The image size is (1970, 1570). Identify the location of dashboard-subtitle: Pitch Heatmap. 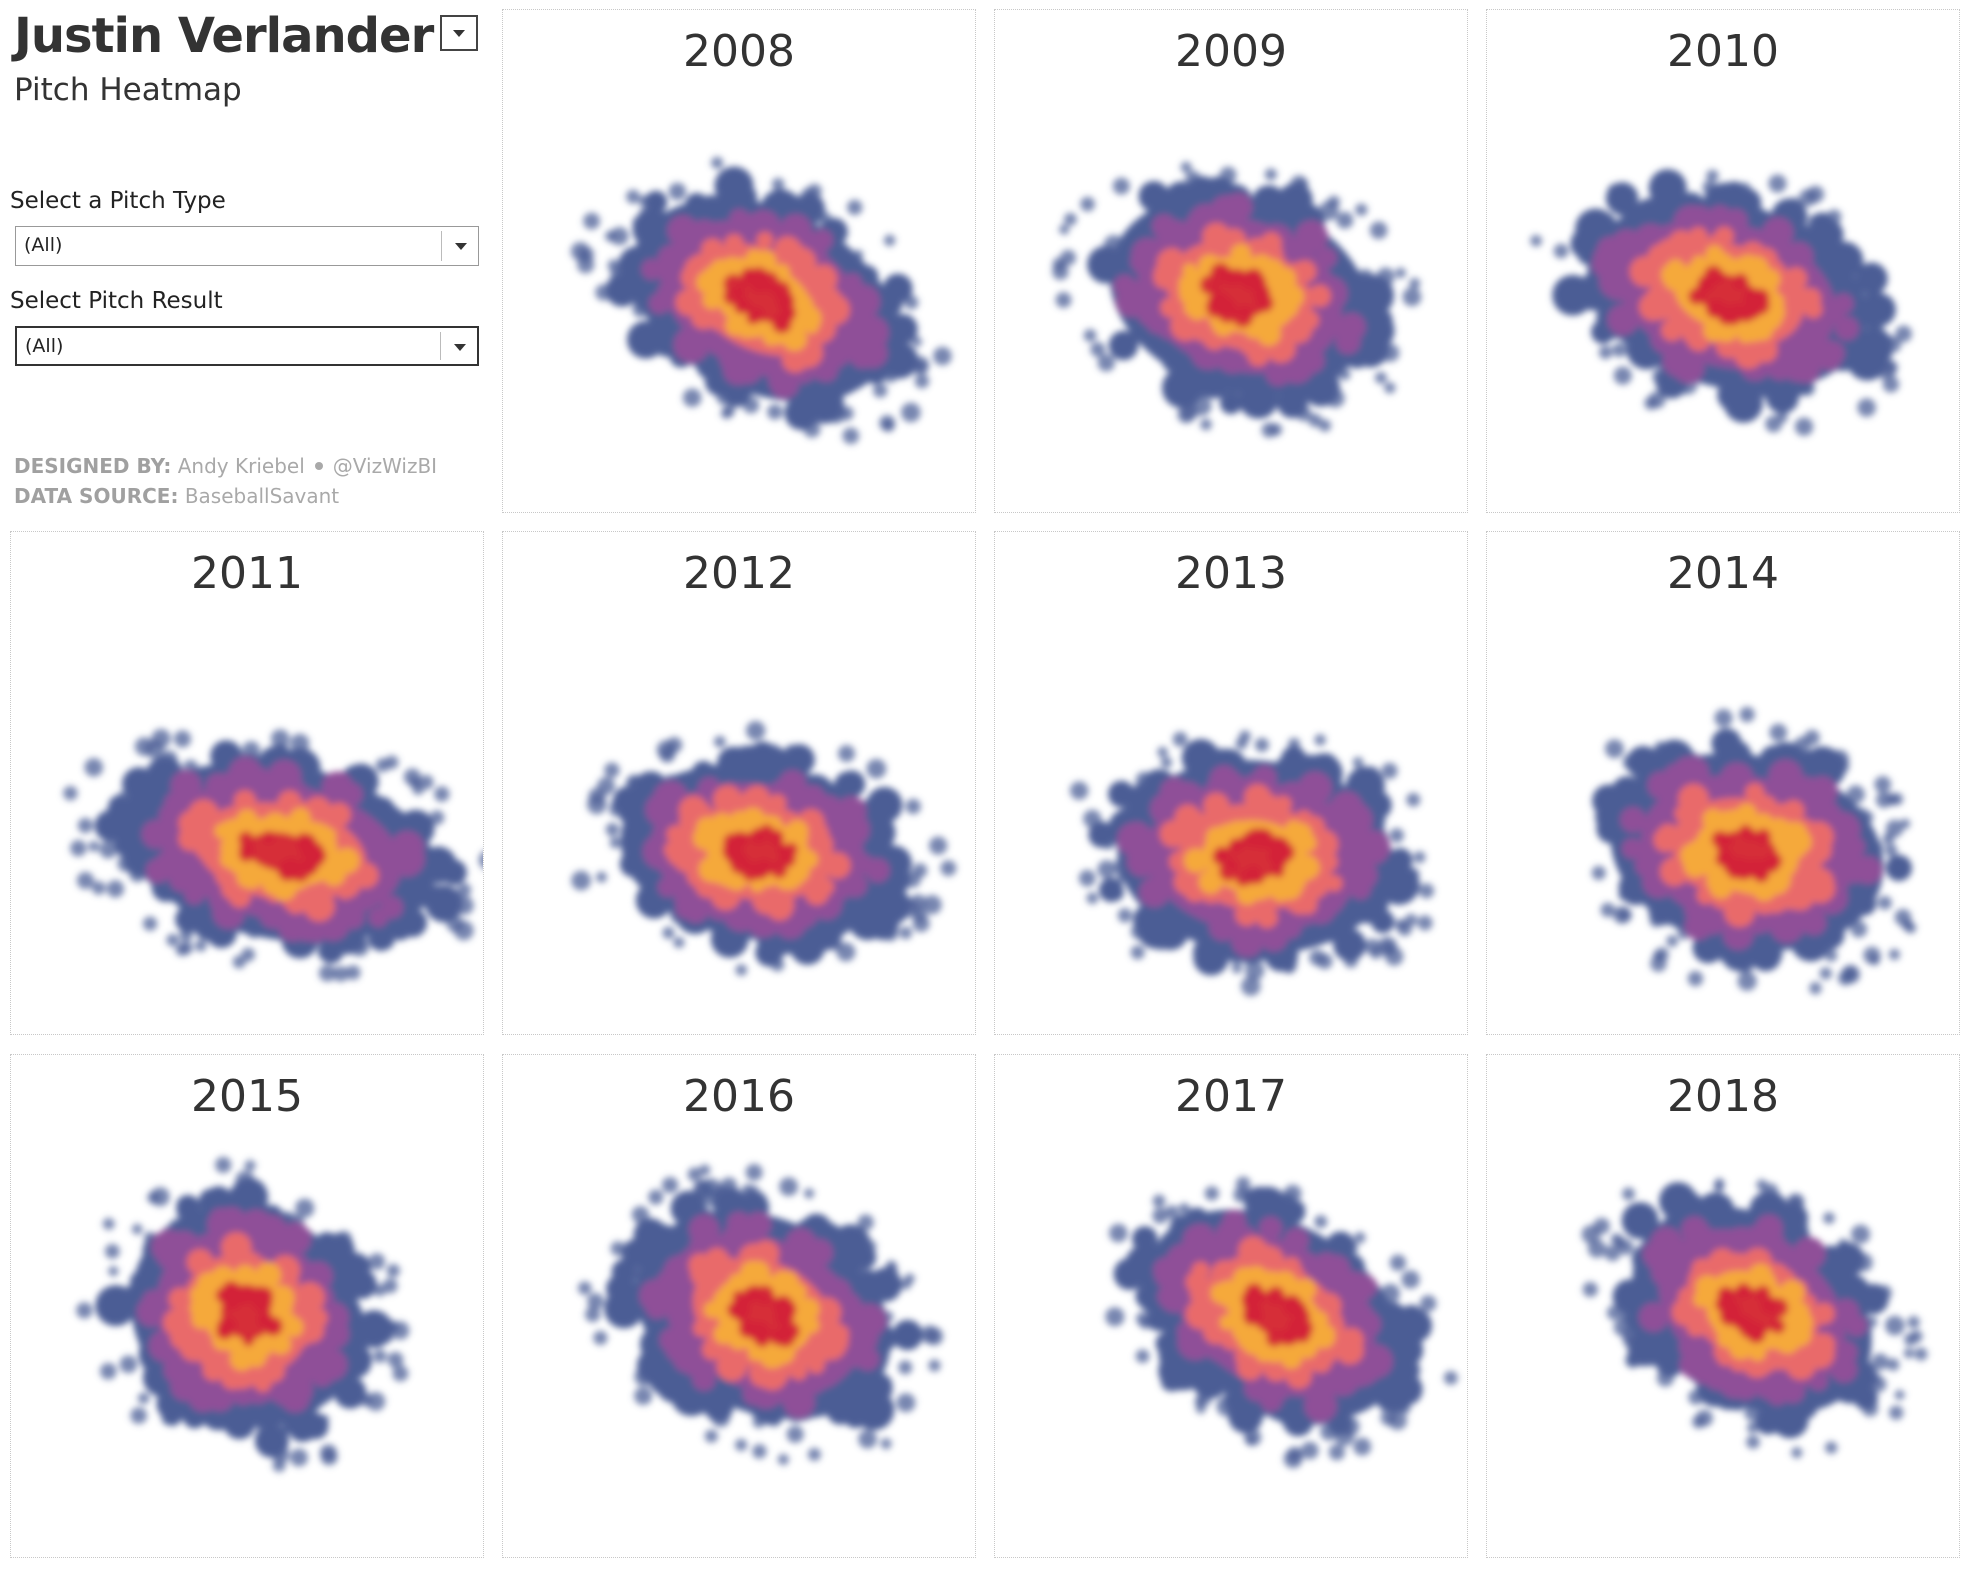
(128, 90).